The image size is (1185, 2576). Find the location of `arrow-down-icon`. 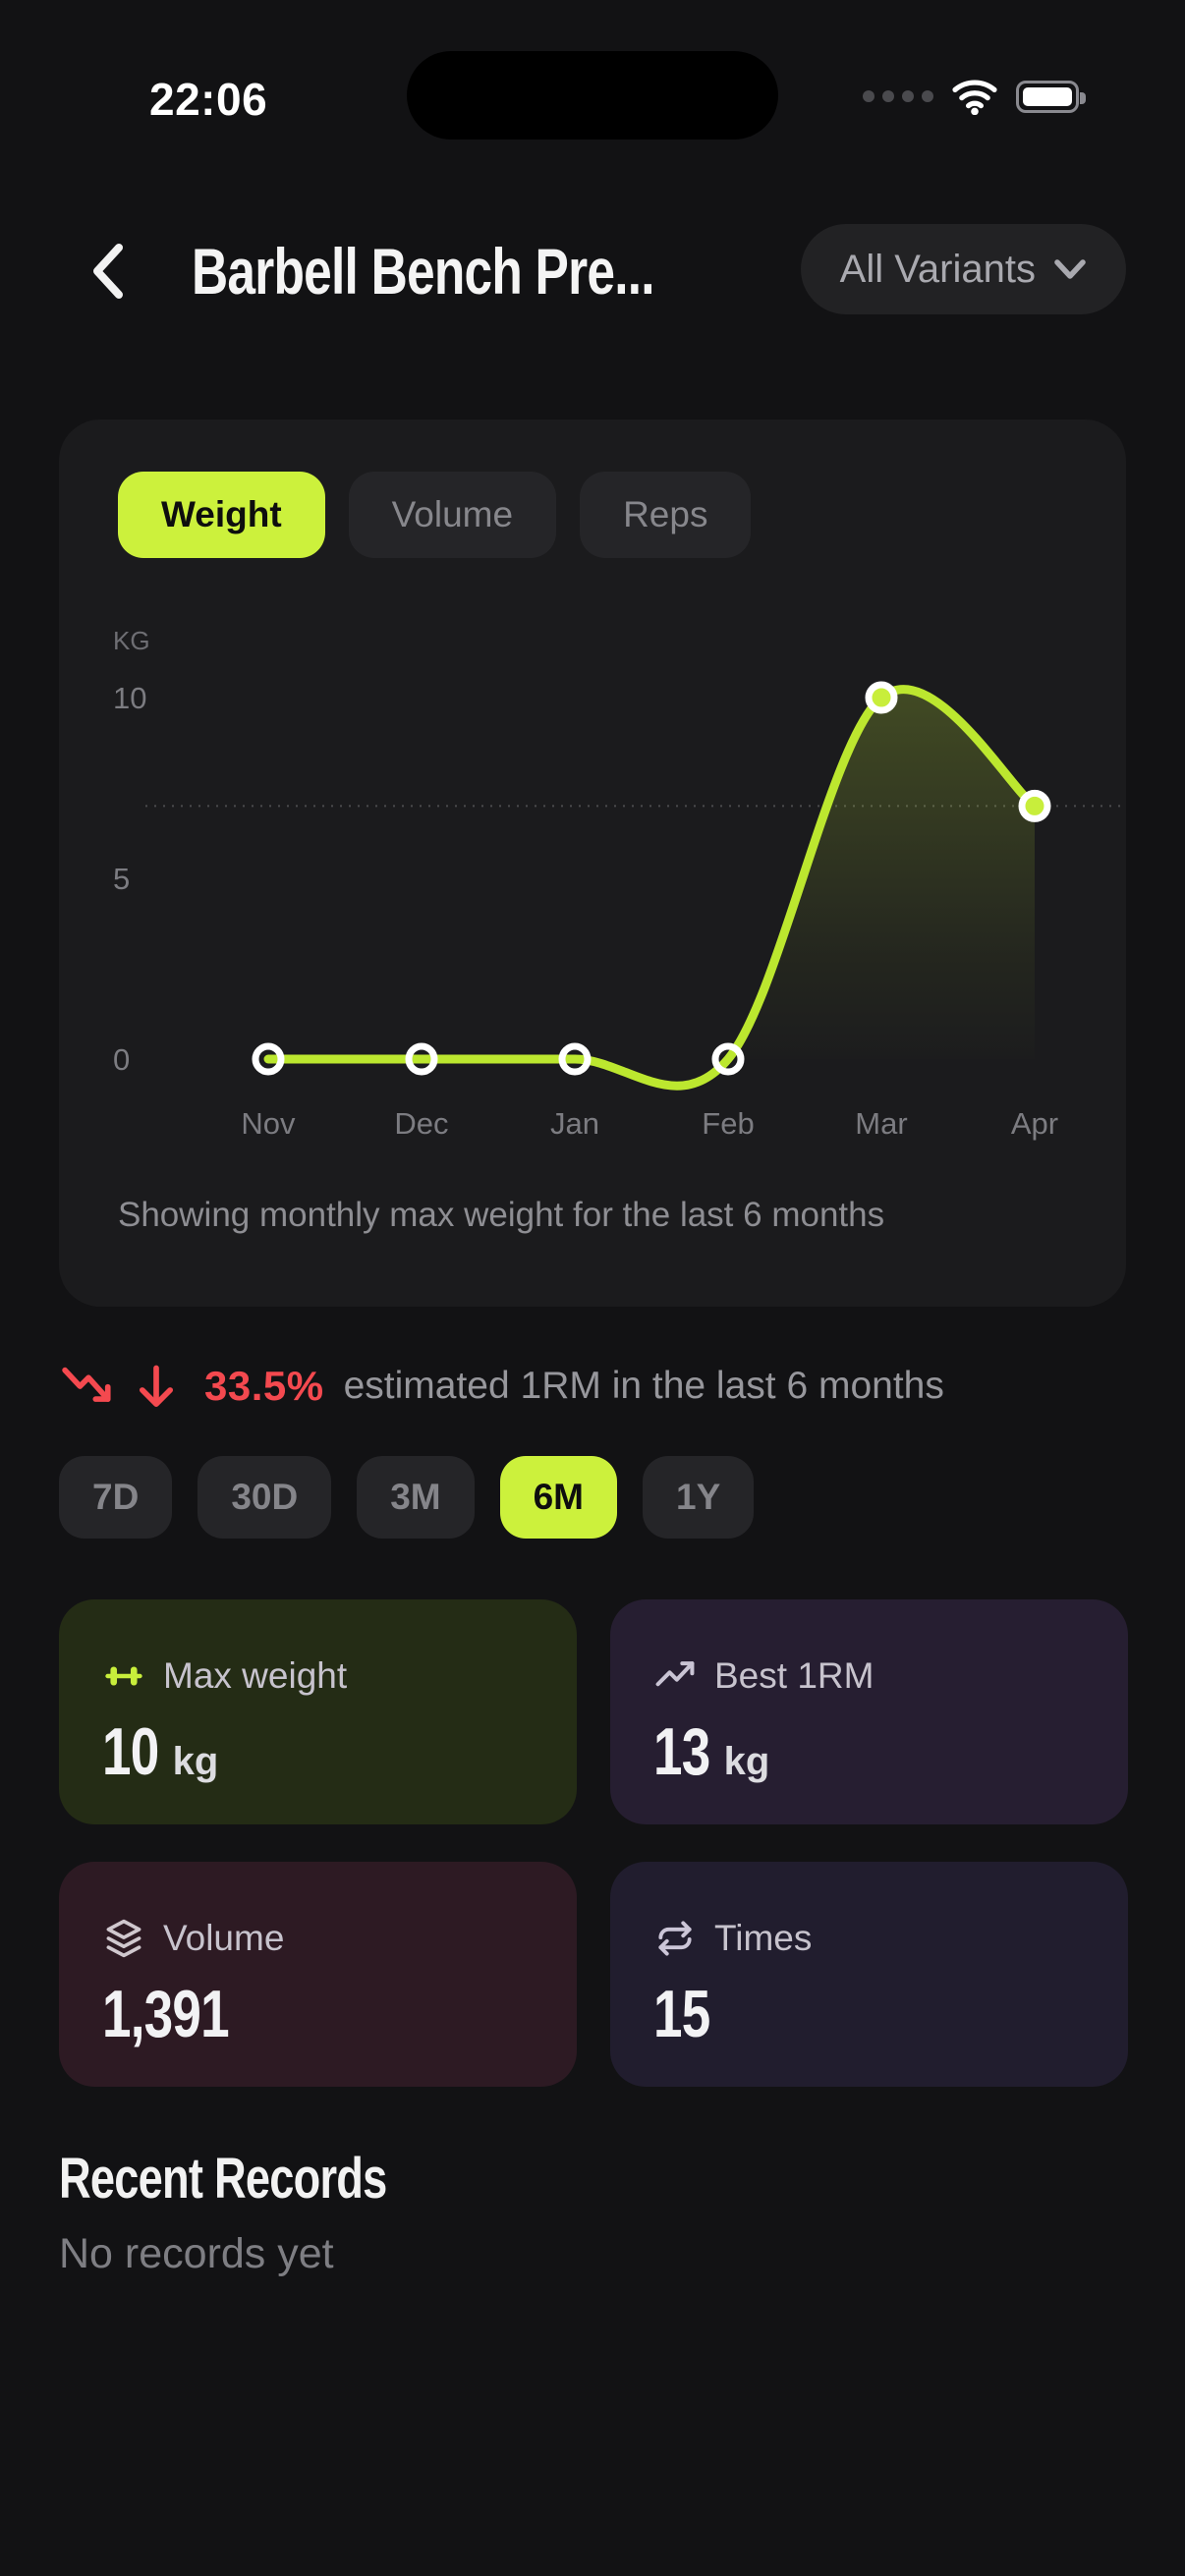

arrow-down-icon is located at coordinates (156, 1386).